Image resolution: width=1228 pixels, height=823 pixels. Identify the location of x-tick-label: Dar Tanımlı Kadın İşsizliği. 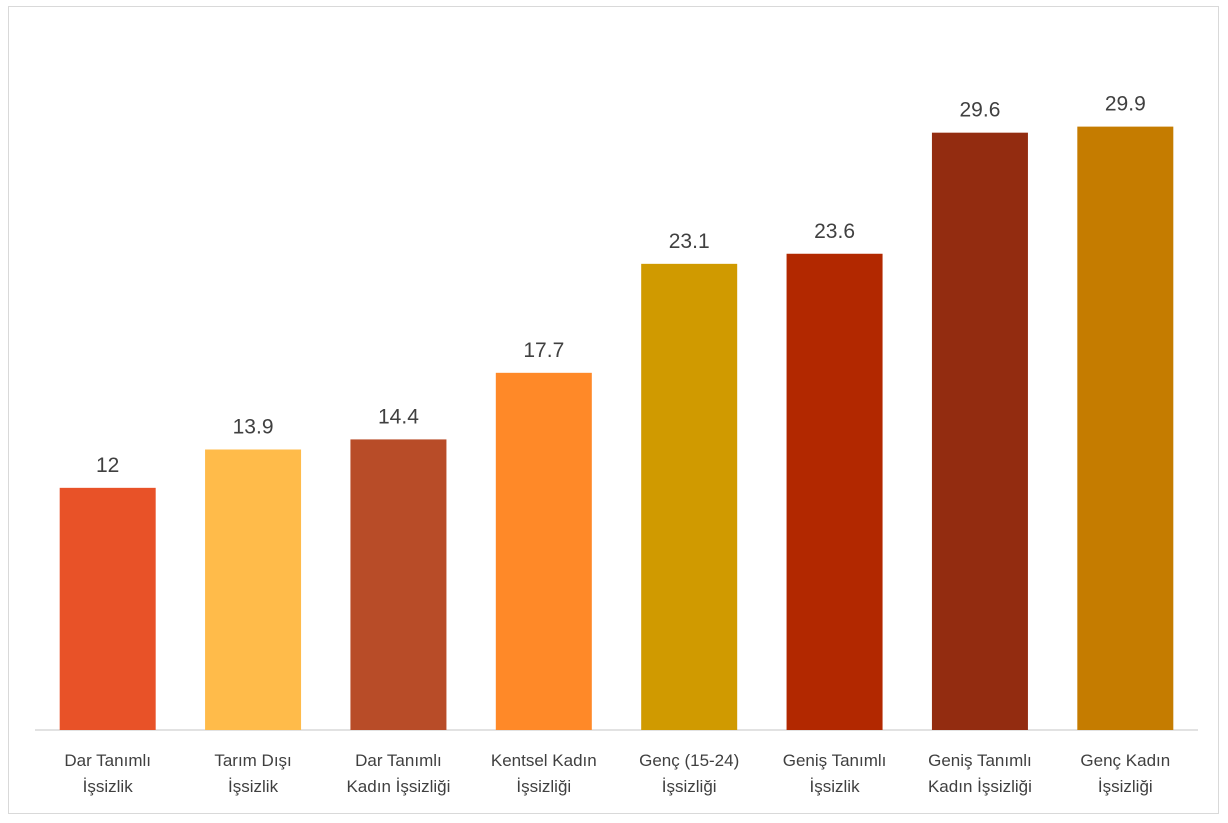
(398, 773).